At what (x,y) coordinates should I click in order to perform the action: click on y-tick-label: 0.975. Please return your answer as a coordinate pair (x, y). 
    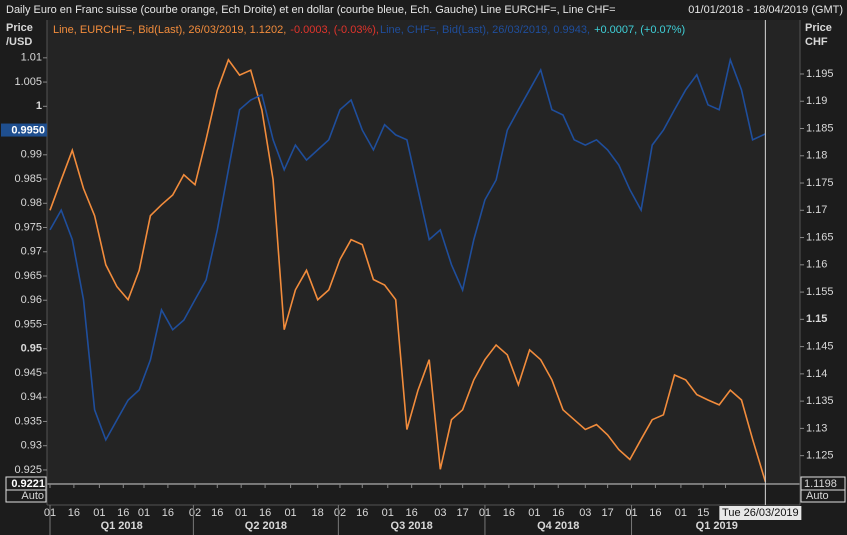
    Looking at the image, I should click on (28, 227).